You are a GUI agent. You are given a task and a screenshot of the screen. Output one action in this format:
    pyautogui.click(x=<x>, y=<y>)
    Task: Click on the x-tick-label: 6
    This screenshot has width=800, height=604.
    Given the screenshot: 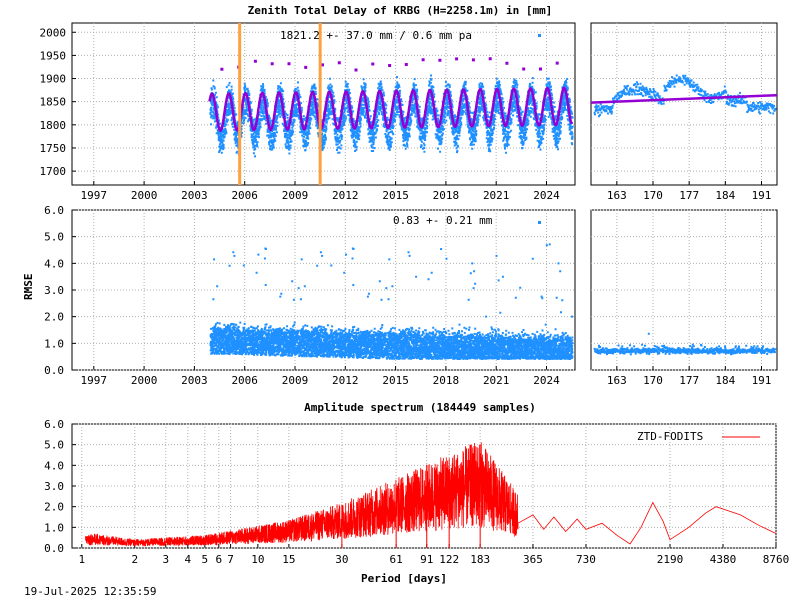 What is the action you would take?
    pyautogui.click(x=218, y=559)
    